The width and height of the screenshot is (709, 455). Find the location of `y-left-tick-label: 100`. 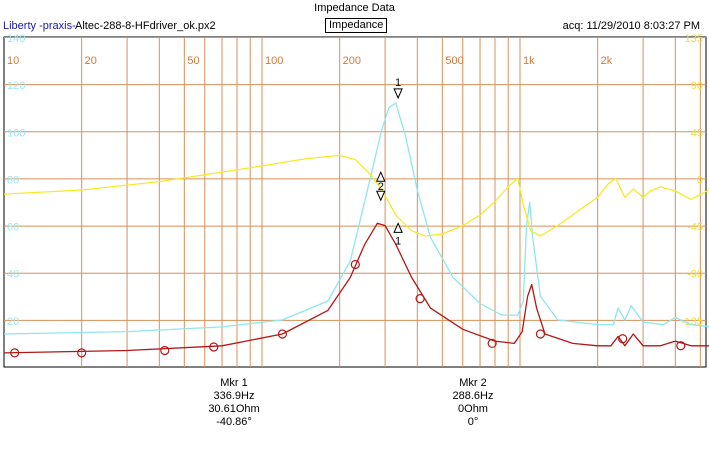

y-left-tick-label: 100 is located at coordinates (16, 133).